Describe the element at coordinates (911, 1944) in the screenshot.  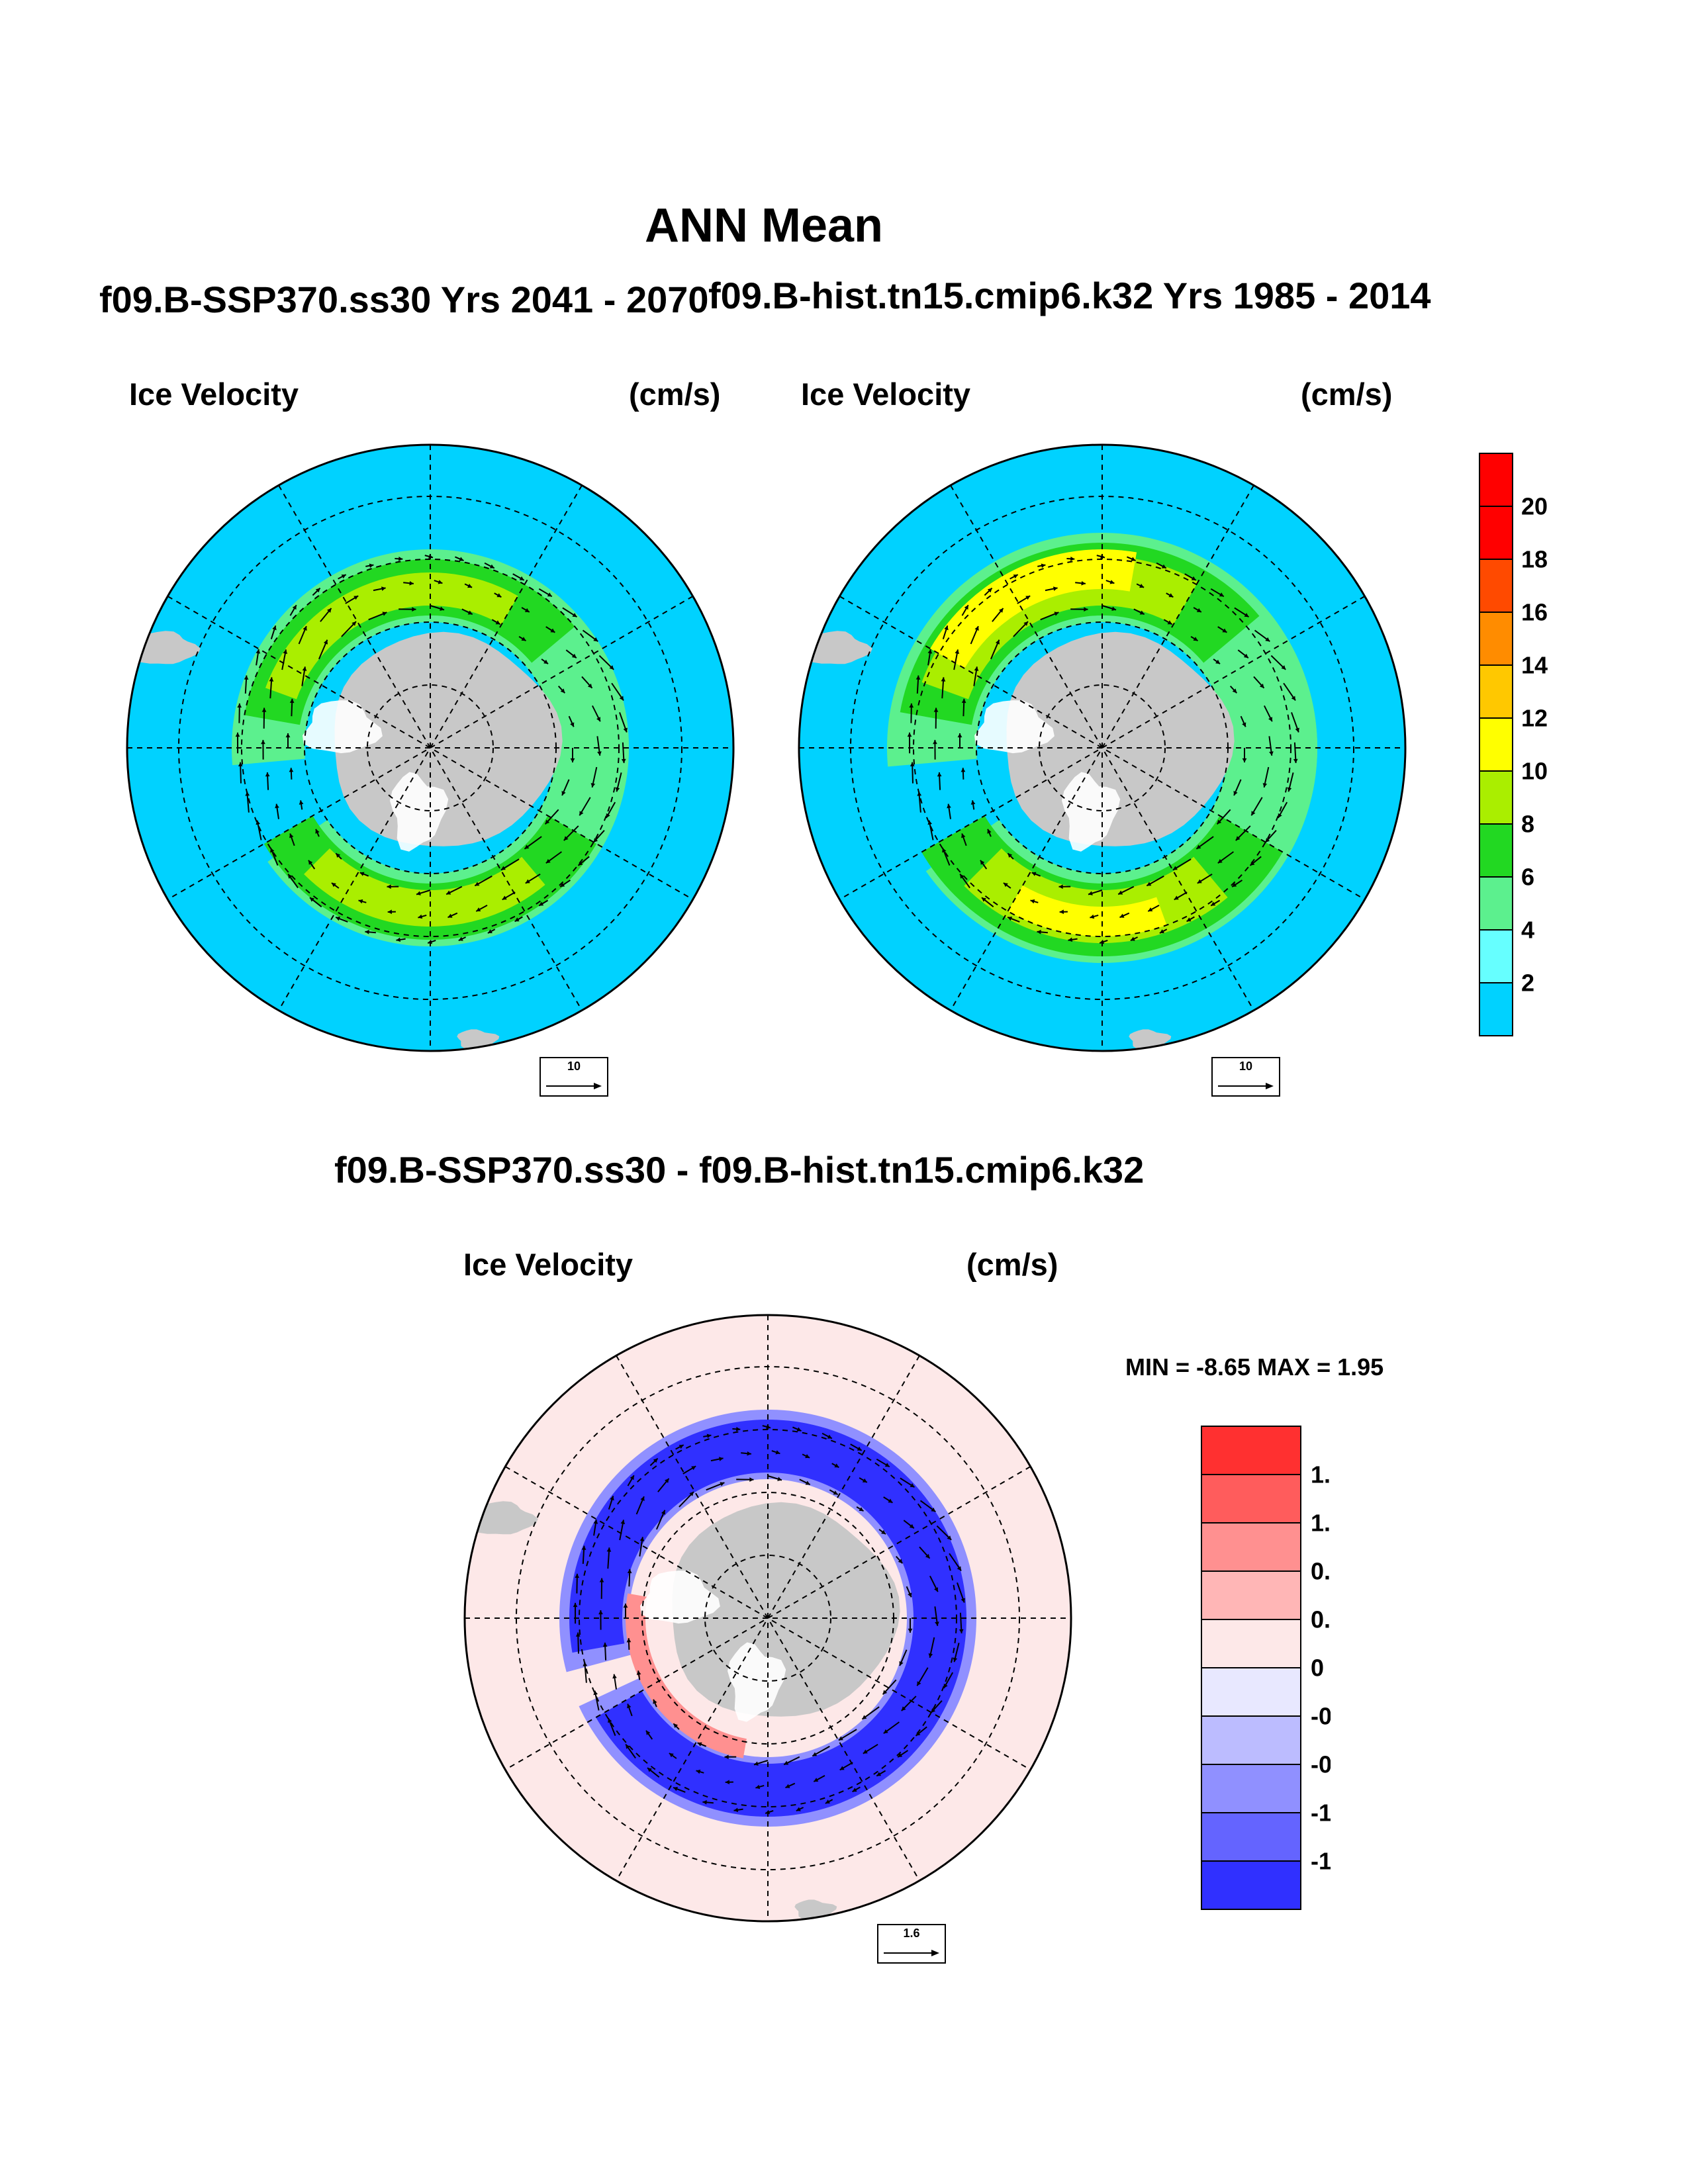
I see `difference-reference-vector: 1.6` at that location.